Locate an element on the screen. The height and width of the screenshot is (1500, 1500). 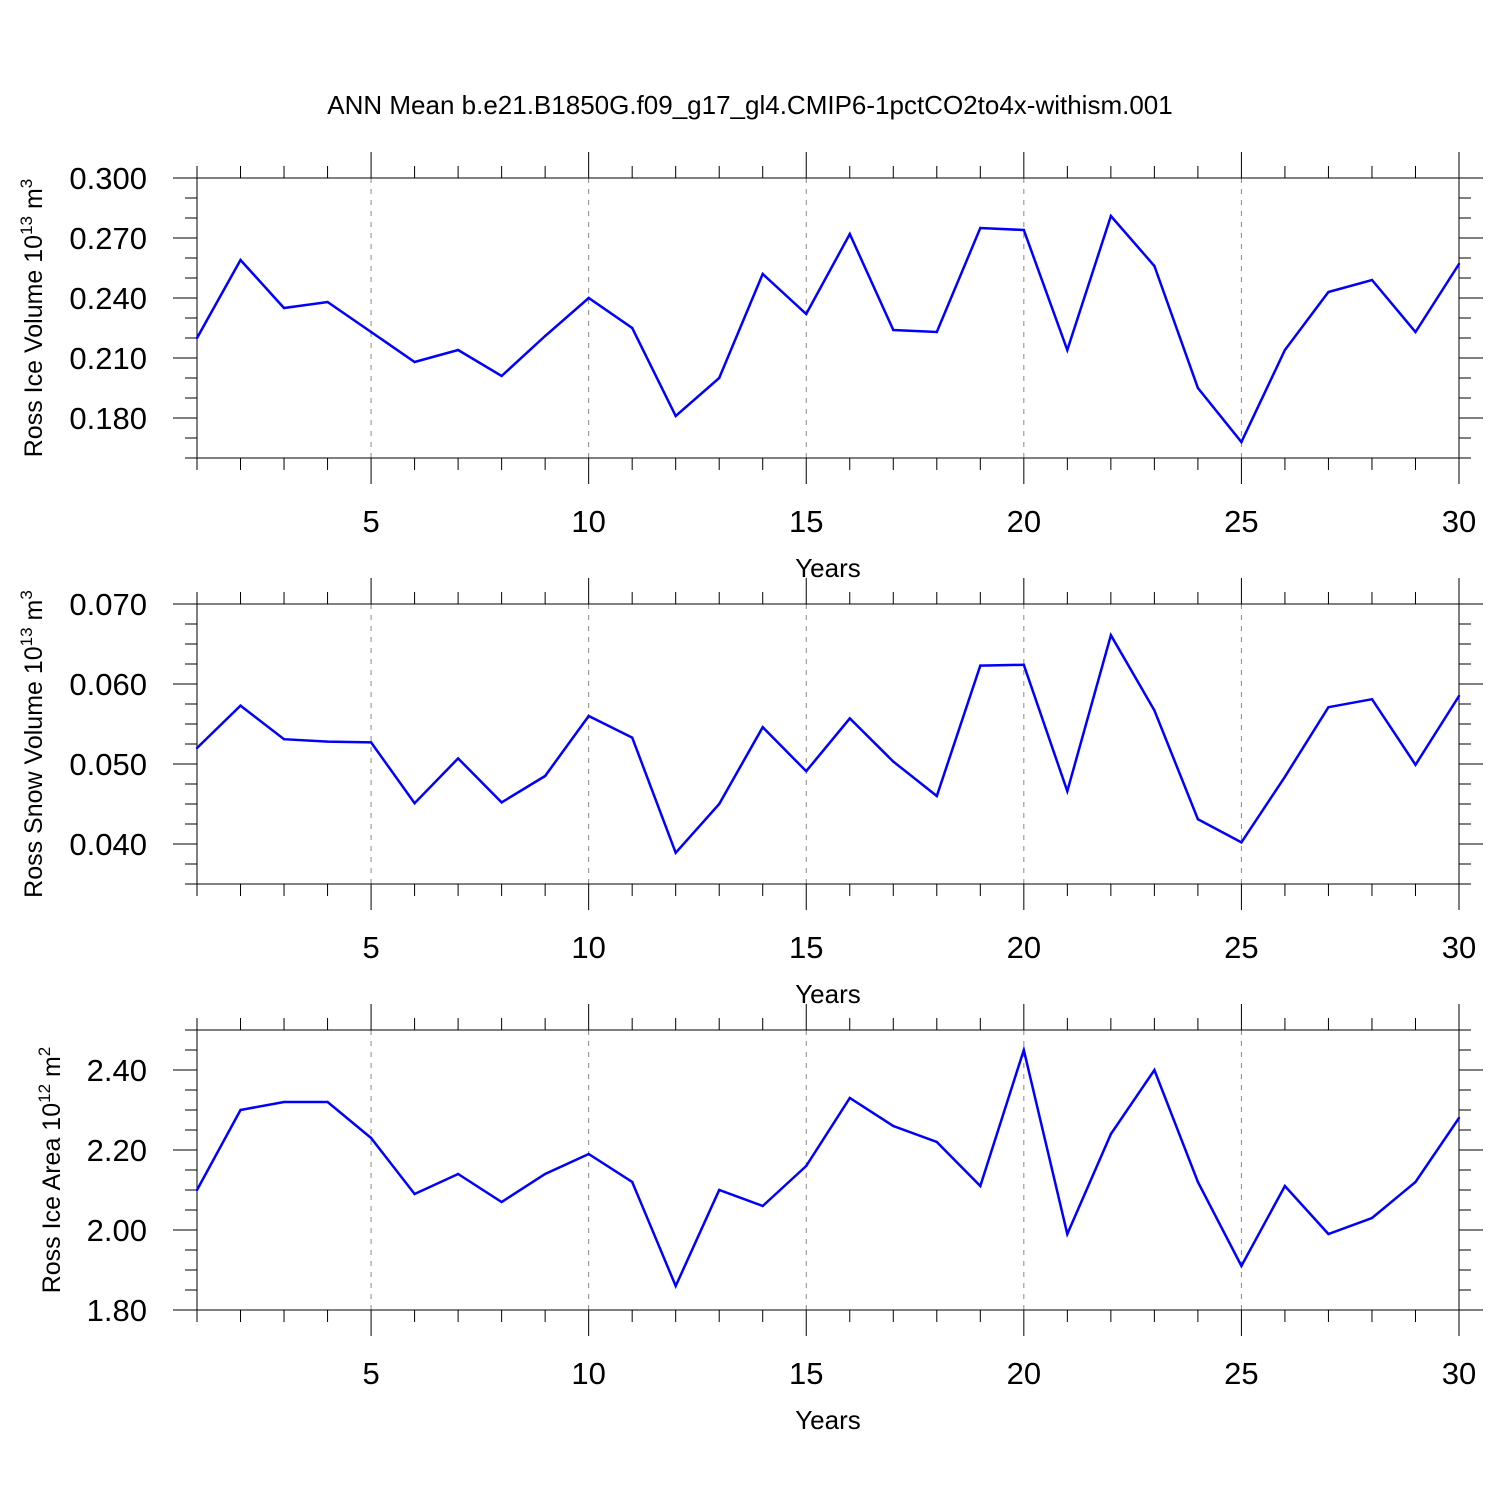
y-tick-label: 0.040 is located at coordinates (108, 844).